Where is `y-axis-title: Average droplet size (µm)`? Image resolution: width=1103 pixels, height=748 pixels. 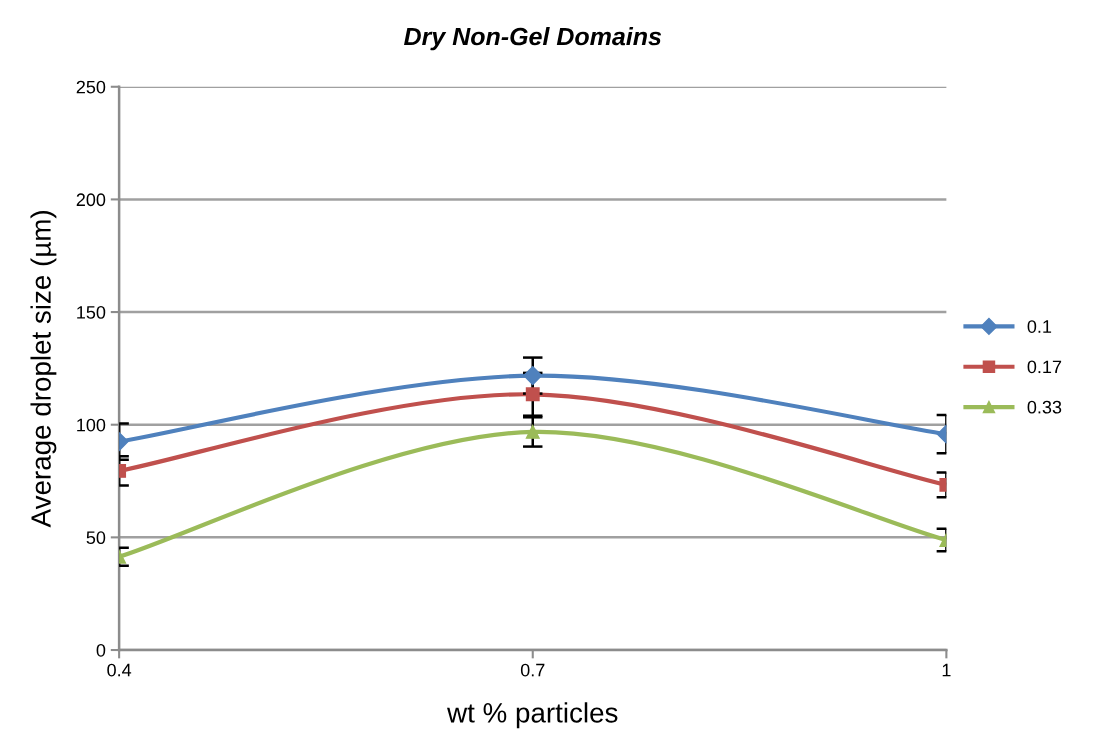 y-axis-title: Average droplet size (µm) is located at coordinates (43, 369).